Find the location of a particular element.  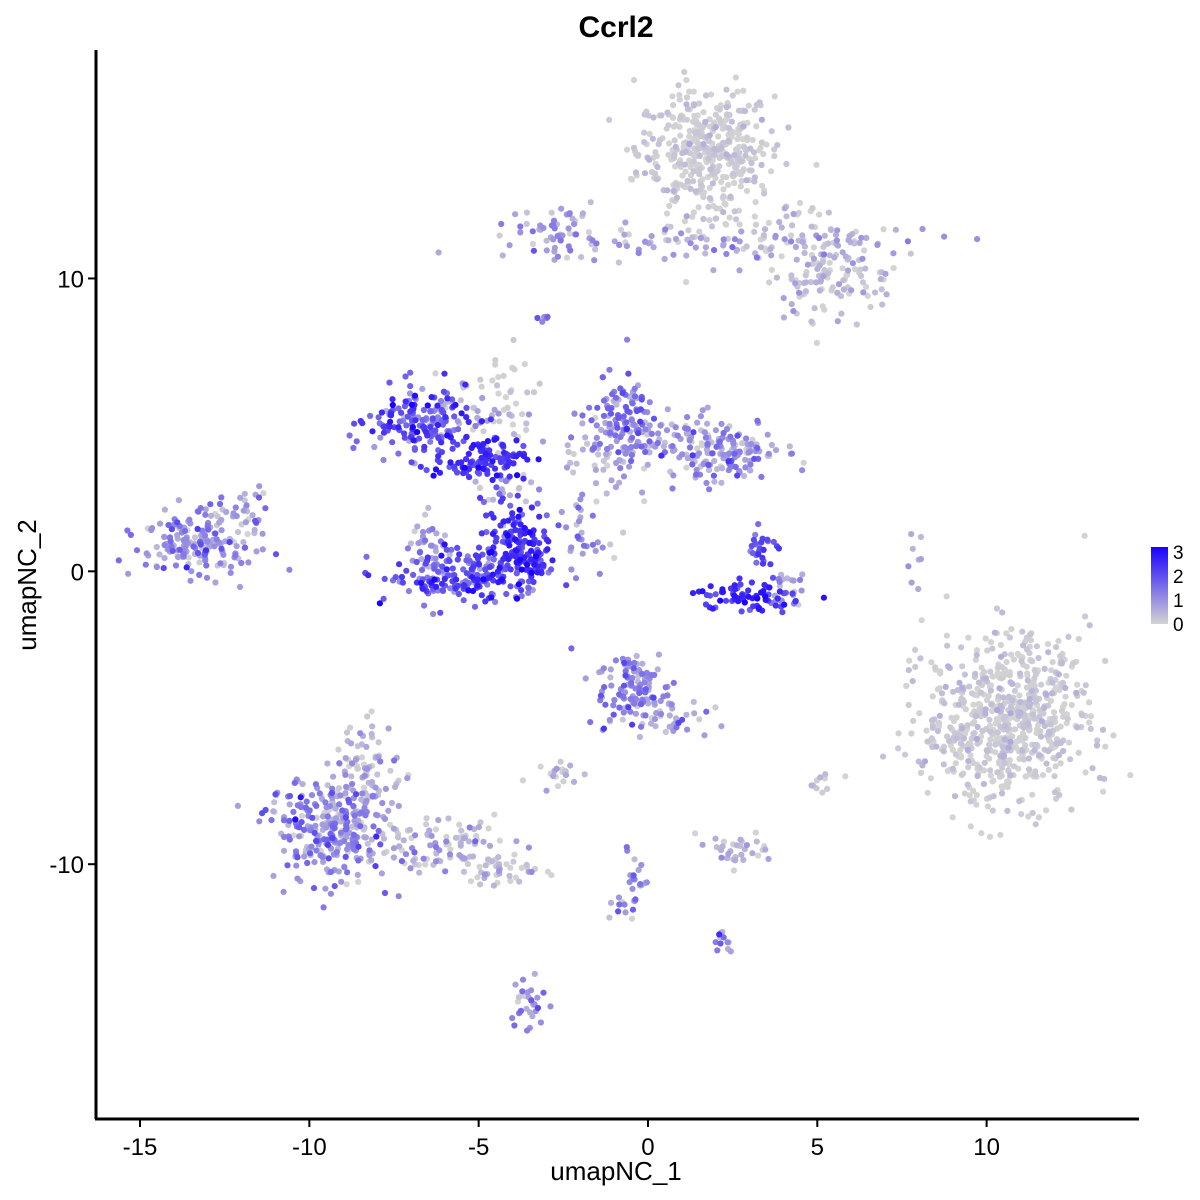

x-axis-ticks: -15 -10 -5 0 5 10 is located at coordinates (561, 1140).